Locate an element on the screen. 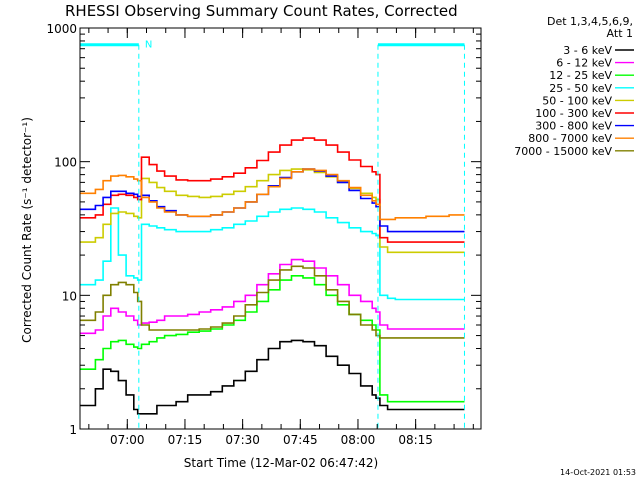  x-tick-label-2: 07:15 is located at coordinates (185, 440).